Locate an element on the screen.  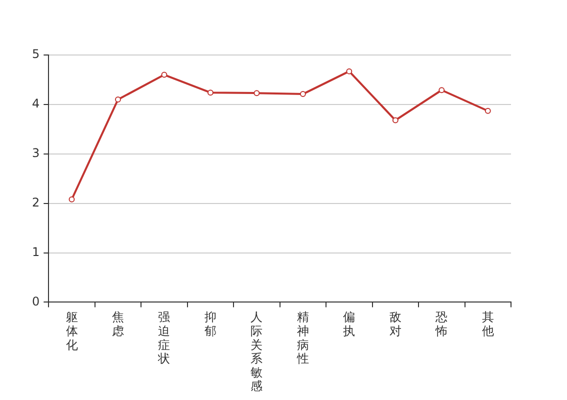
x-tick-label: 精神病性 is located at coordinates (302, 338).